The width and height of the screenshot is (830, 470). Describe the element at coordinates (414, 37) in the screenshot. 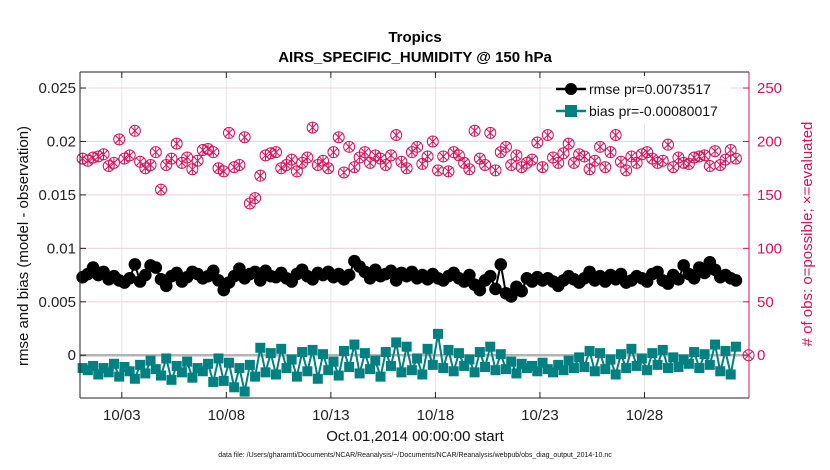

I see `chart-title: Tropics` at that location.